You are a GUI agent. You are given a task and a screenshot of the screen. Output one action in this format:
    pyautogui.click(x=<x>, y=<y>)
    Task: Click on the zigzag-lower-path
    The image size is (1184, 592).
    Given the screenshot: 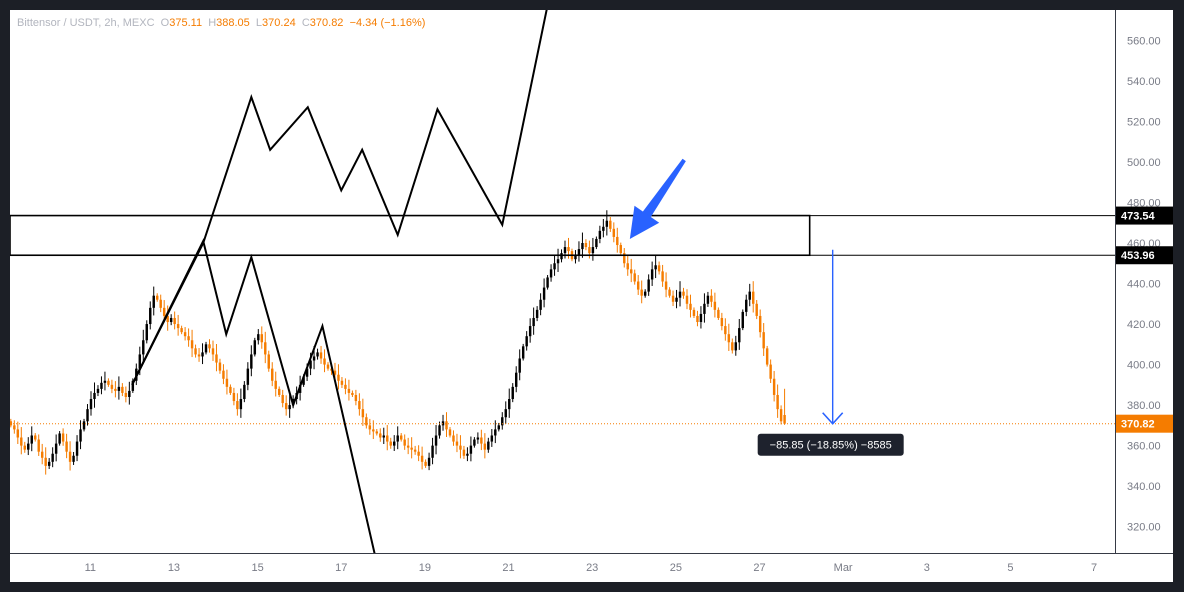 What is the action you would take?
    pyautogui.click(x=253, y=395)
    